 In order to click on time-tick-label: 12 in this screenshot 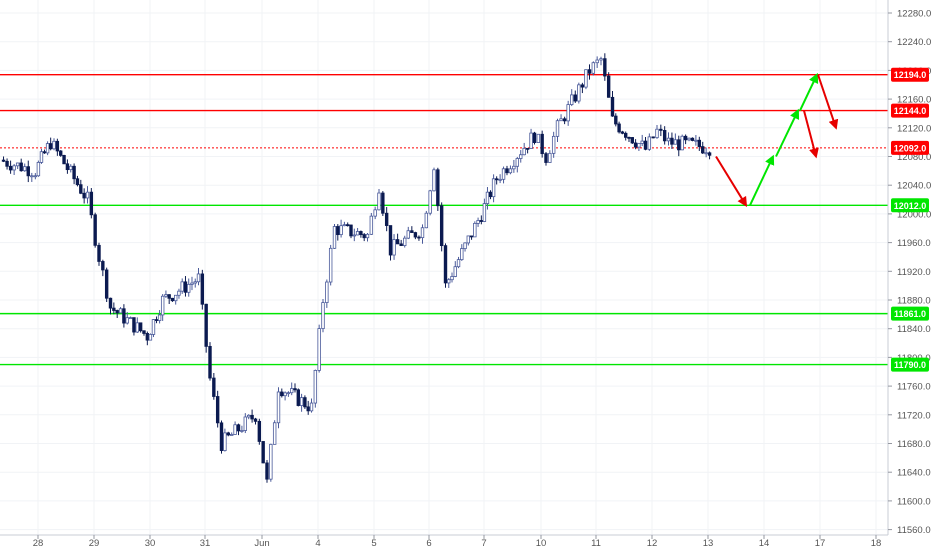, I will do `click(652, 543)`.